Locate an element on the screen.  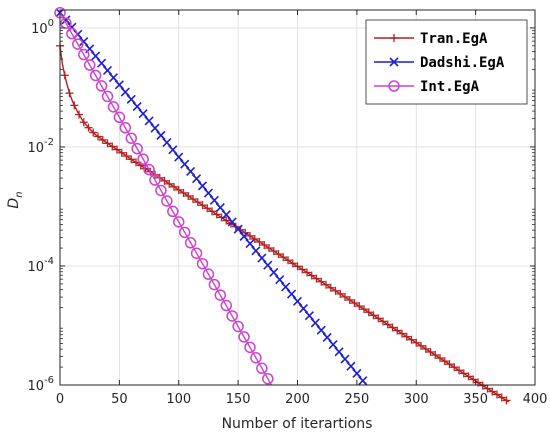
legend-label: Dadshi.EgA is located at coordinates (462, 63).